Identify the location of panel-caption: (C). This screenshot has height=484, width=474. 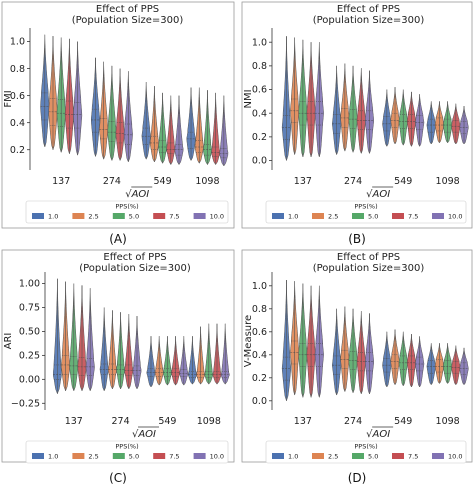
(118, 477).